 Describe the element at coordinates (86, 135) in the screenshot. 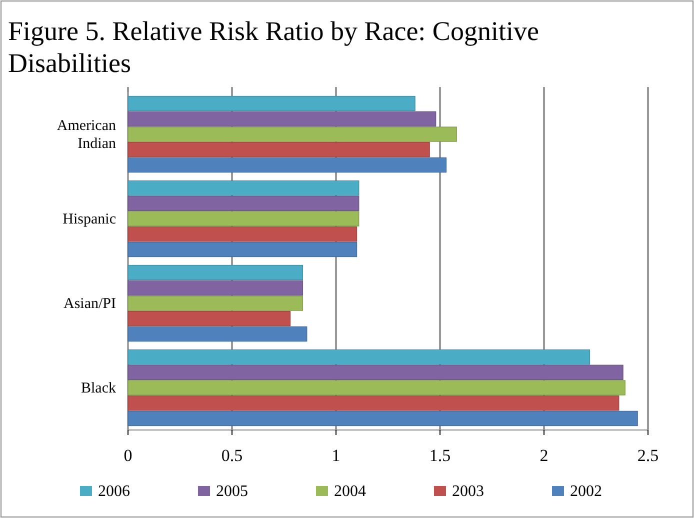

I see `y-tick-label: American Indian` at that location.